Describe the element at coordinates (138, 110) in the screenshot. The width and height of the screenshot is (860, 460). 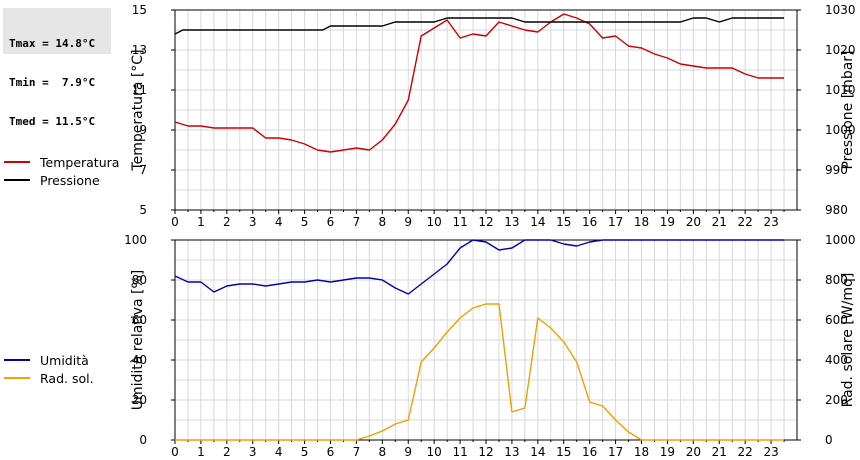
I see `y-left-axis-label: Temperatura [°C]` at that location.